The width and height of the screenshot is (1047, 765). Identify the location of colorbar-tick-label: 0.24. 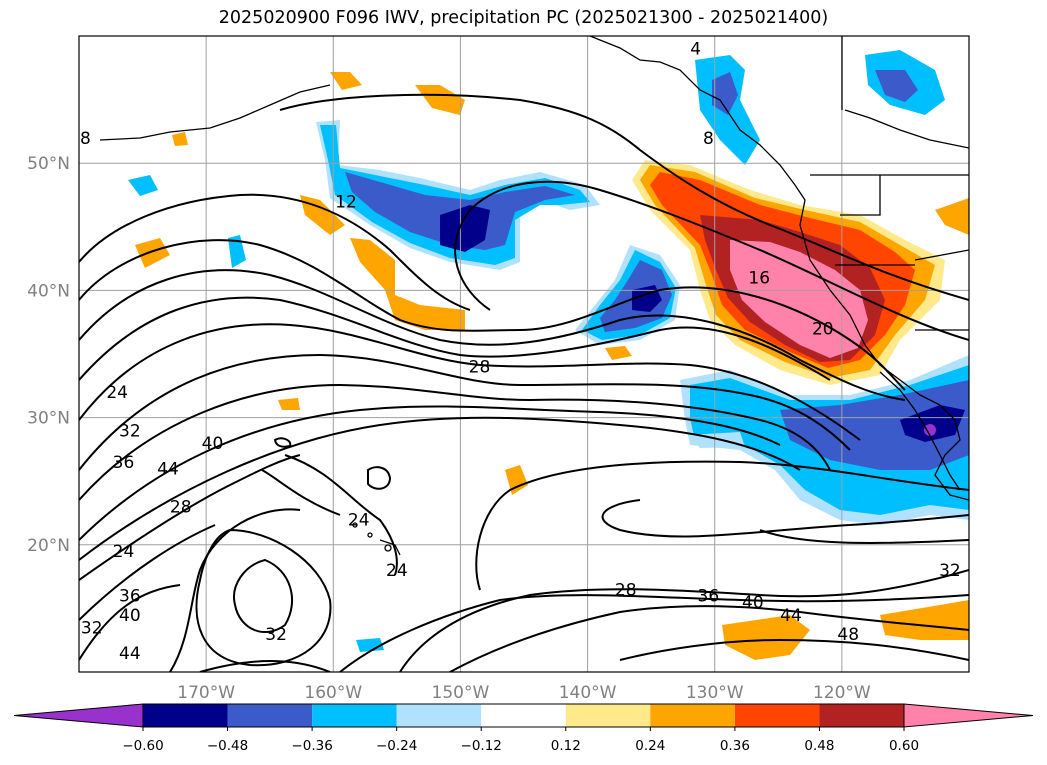
(650, 746).